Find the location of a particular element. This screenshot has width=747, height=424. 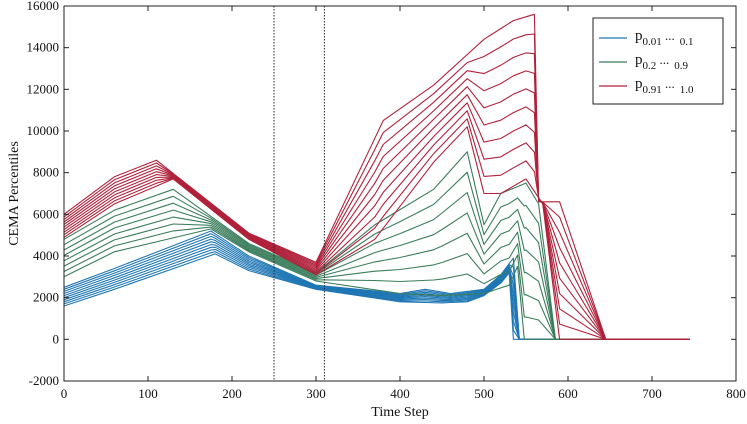

y-tick-label: 14000 is located at coordinates (43, 47).